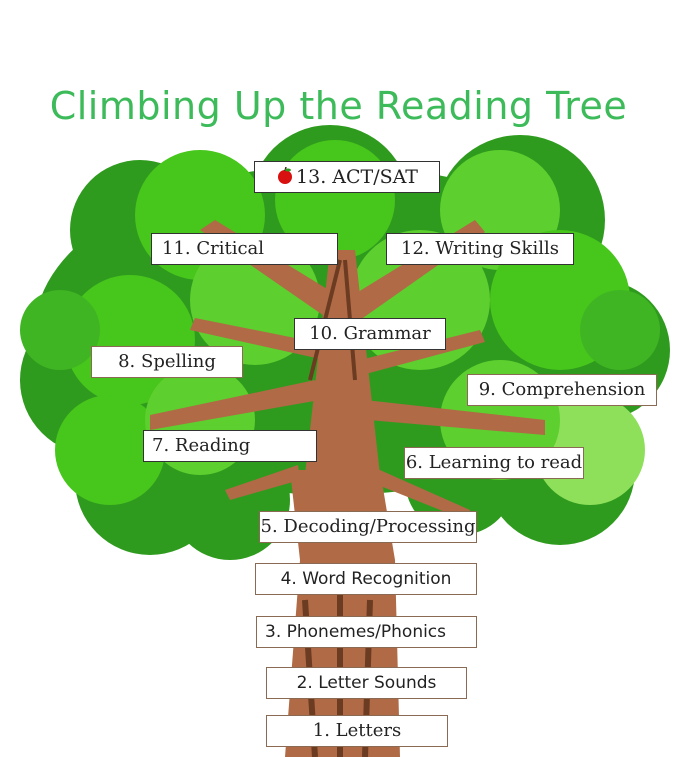 The height and width of the screenshot is (757, 677). Describe the element at coordinates (244, 249) in the screenshot. I see `step-11-label: 11. Critical` at that location.